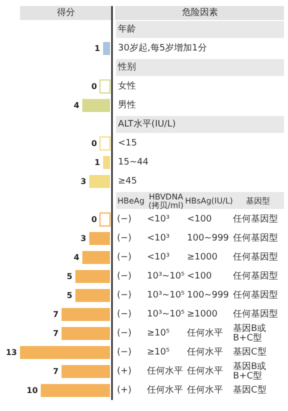  What do you see at coordinates (133, 163) in the screenshot?
I see `y-tick-label: 15~44` at bounding box center [133, 163].